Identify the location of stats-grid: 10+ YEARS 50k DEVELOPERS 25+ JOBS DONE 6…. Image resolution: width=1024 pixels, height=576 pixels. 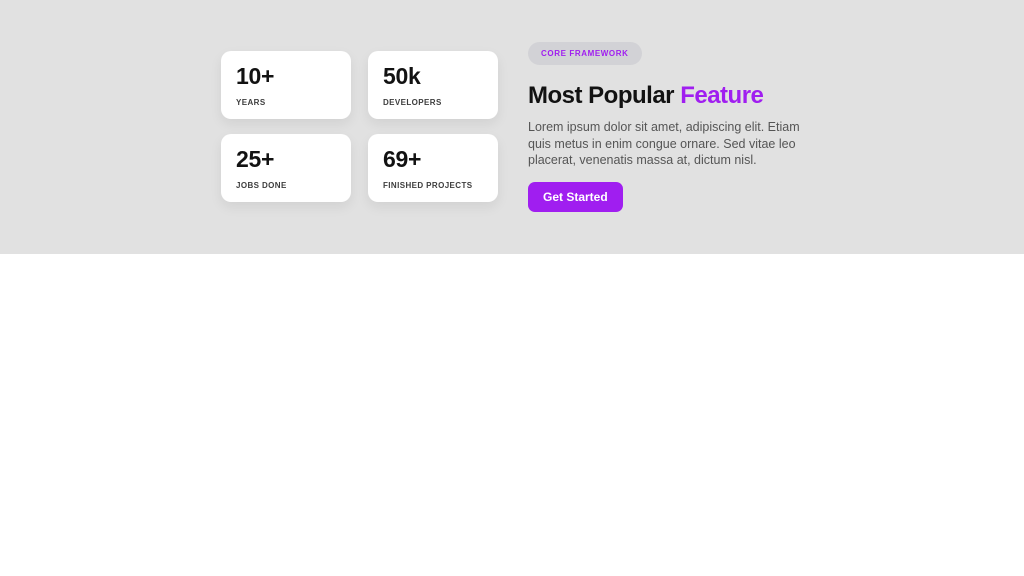
(359, 127).